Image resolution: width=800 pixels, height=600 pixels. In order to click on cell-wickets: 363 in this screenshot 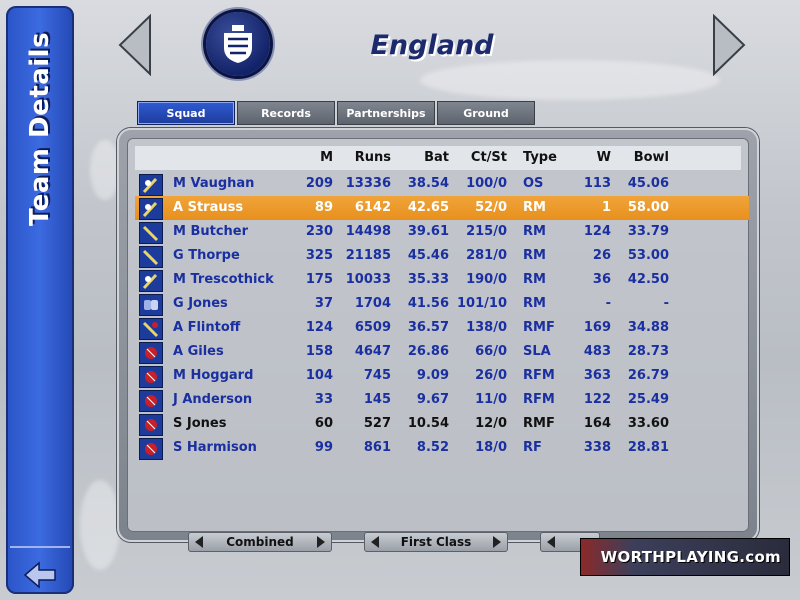, I will do `click(597, 375)`.